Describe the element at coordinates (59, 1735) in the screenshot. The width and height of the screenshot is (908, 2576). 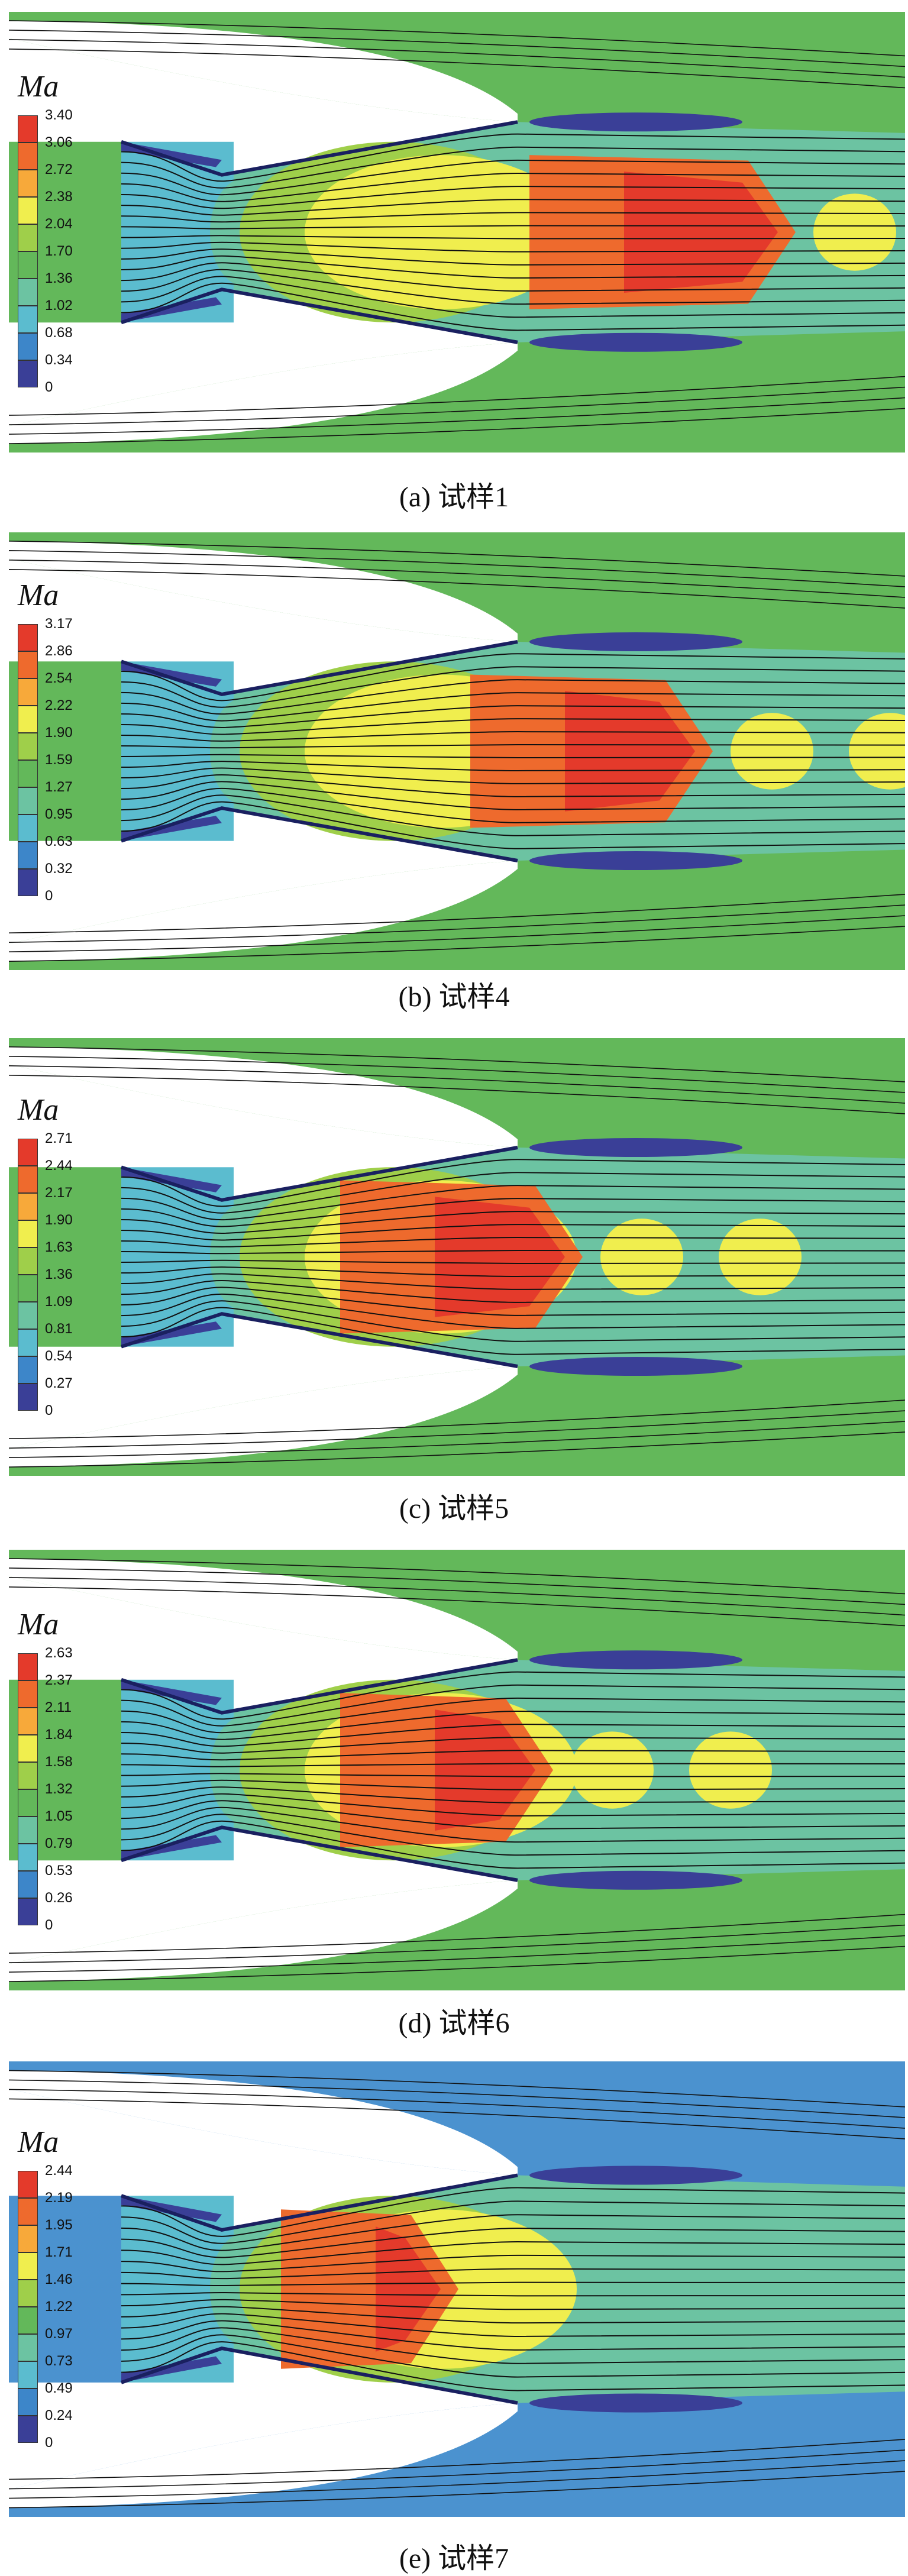
I see `colorbar-tick-label: 1.84` at that location.